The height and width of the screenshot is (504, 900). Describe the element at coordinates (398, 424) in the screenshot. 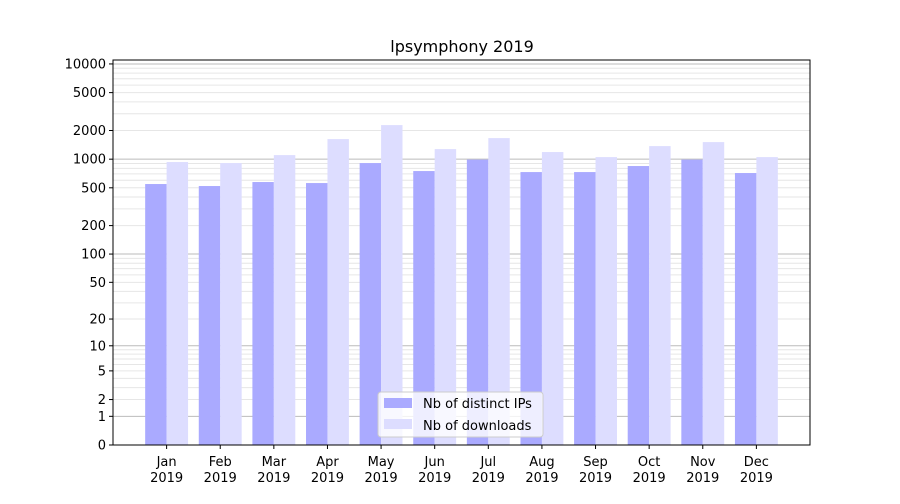

I see `legend-swatch-downloads` at that location.